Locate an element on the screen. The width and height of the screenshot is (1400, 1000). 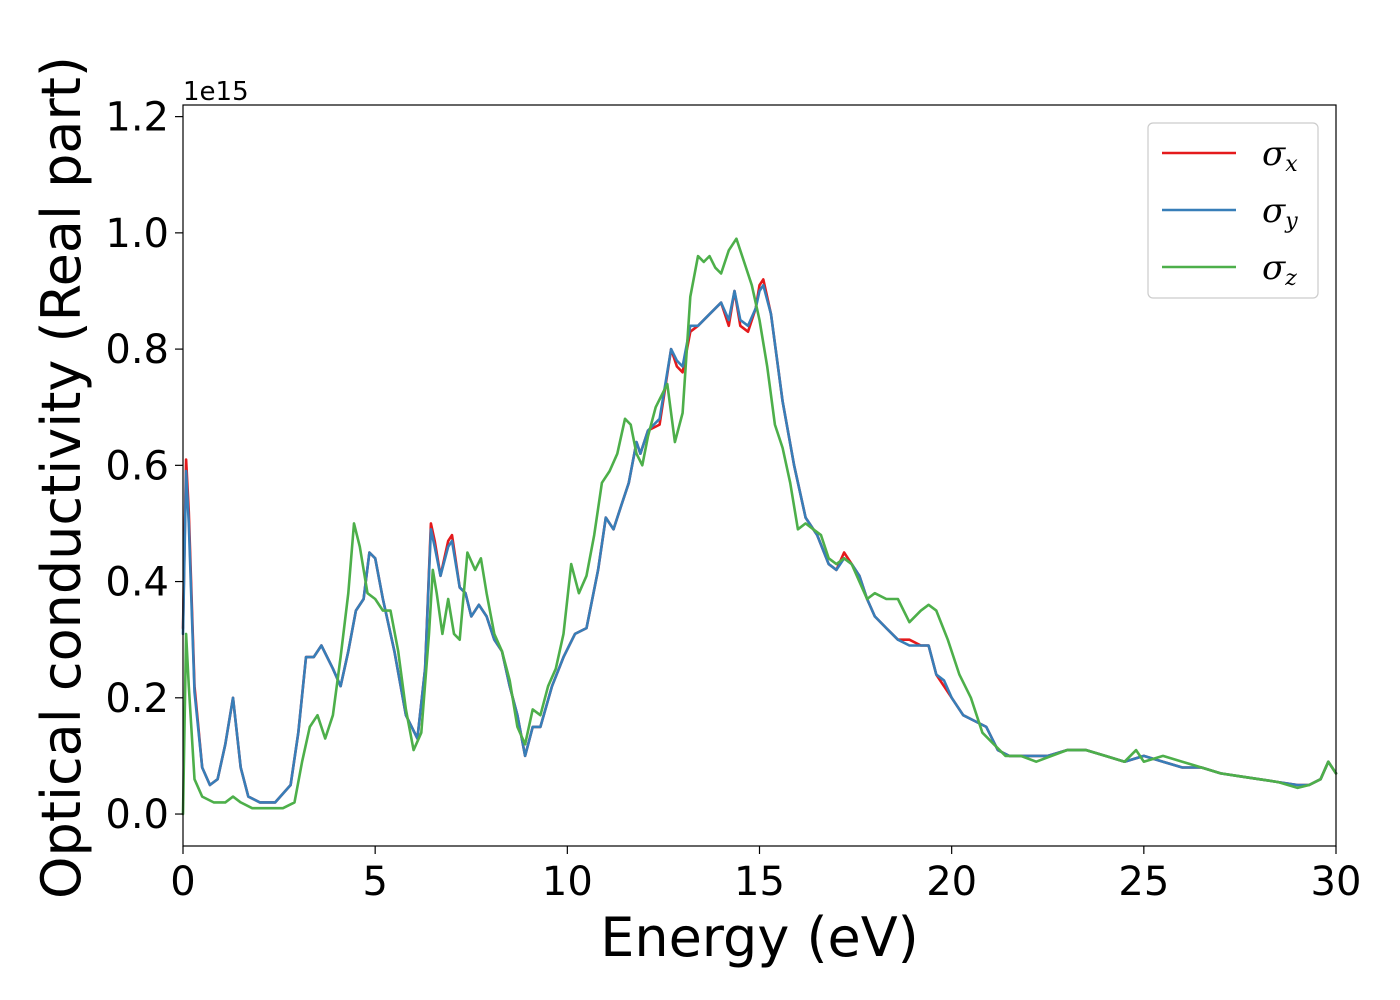
y-axis-title: Optical conductivity (Real part) is located at coordinates (61, 477).